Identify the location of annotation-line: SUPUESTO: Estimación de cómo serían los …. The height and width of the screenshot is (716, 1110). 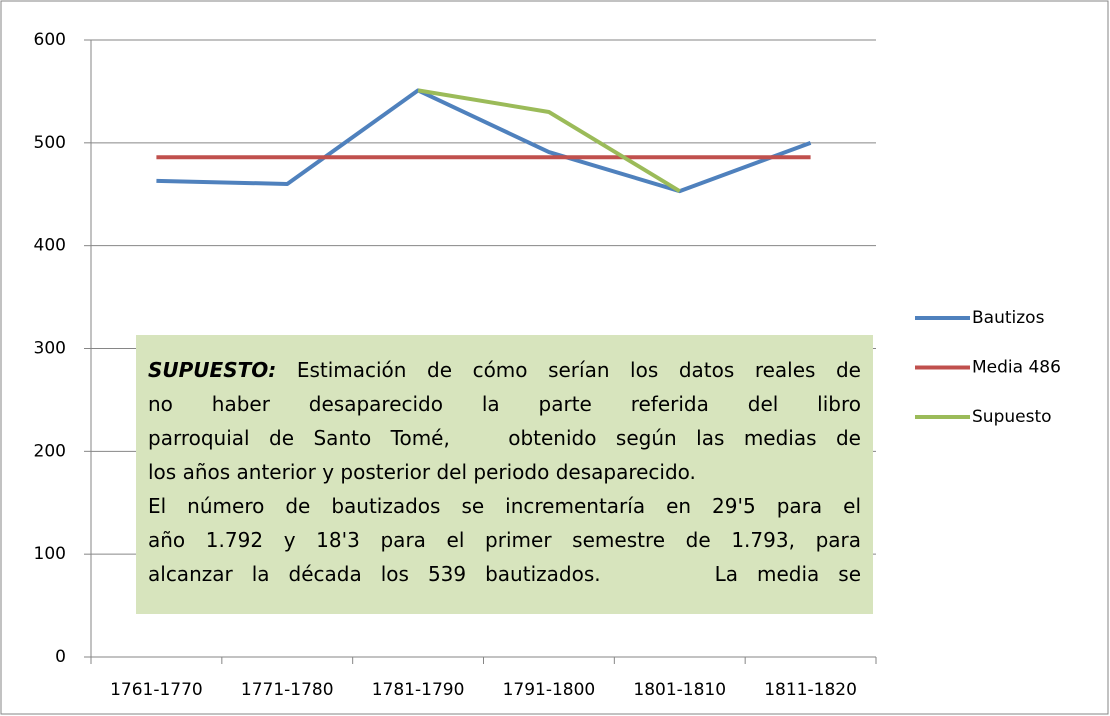
(504, 370).